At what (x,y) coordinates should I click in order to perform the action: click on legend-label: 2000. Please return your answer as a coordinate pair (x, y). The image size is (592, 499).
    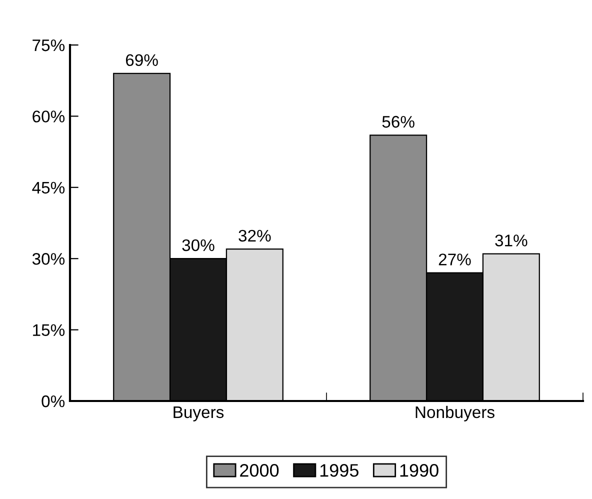
    Looking at the image, I should click on (259, 470).